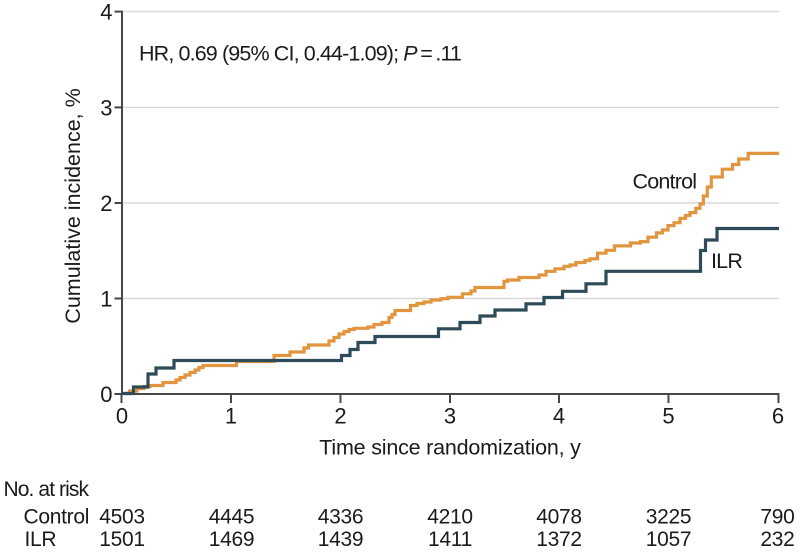 The height and width of the screenshot is (557, 800). What do you see at coordinates (668, 416) in the screenshot?
I see `svg-text: 5` at bounding box center [668, 416].